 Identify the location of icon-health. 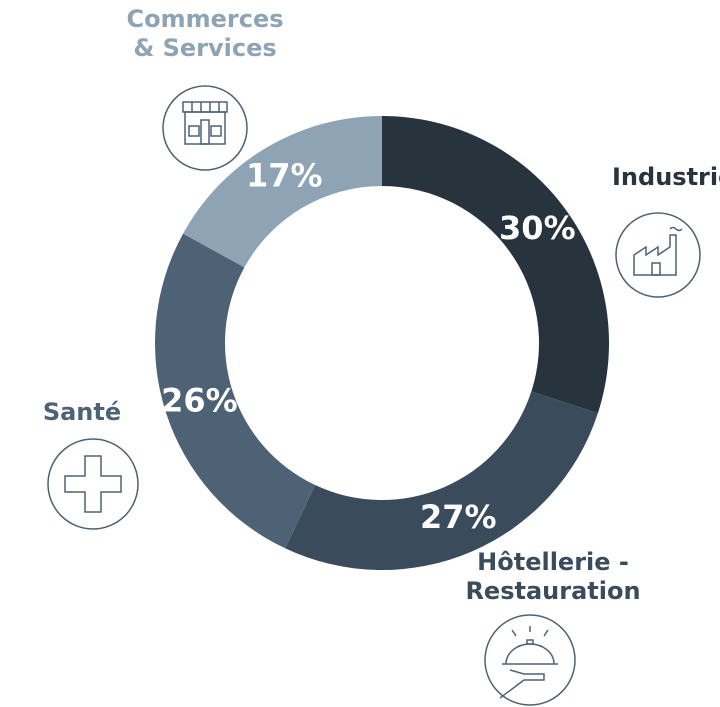
(93, 484).